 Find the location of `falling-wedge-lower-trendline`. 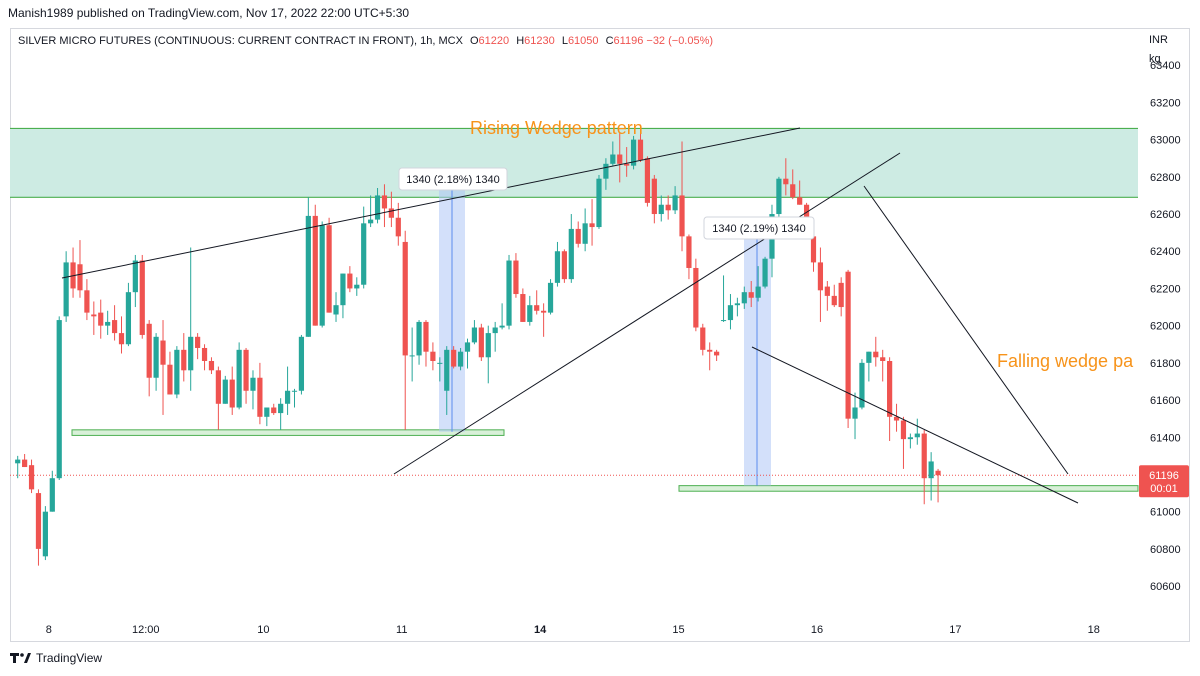

falling-wedge-lower-trendline is located at coordinates (915, 425).